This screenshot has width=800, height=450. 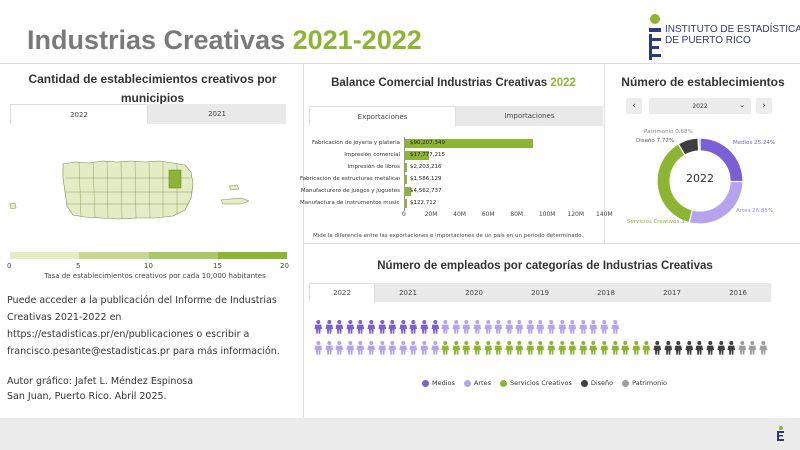 What do you see at coordinates (754, 143) in the screenshot?
I see `label-medios: Medios 25.24%` at bounding box center [754, 143].